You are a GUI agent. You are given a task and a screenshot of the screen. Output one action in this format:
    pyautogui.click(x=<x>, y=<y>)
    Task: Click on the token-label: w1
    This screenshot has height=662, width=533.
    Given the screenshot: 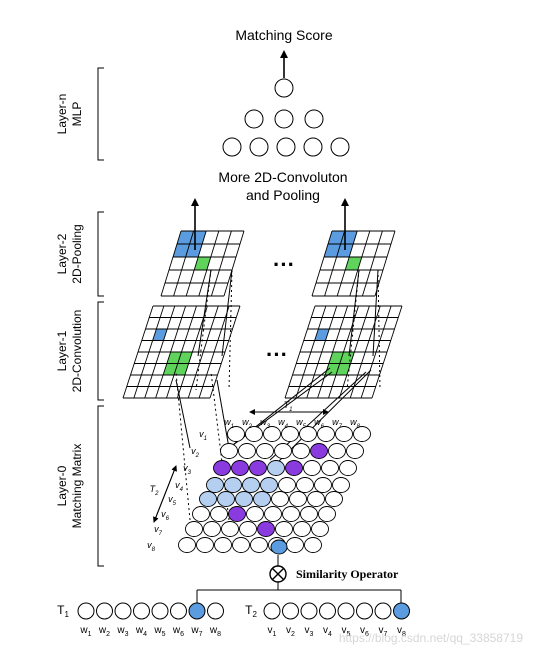 What is the action you would take?
    pyautogui.click(x=85, y=631)
    